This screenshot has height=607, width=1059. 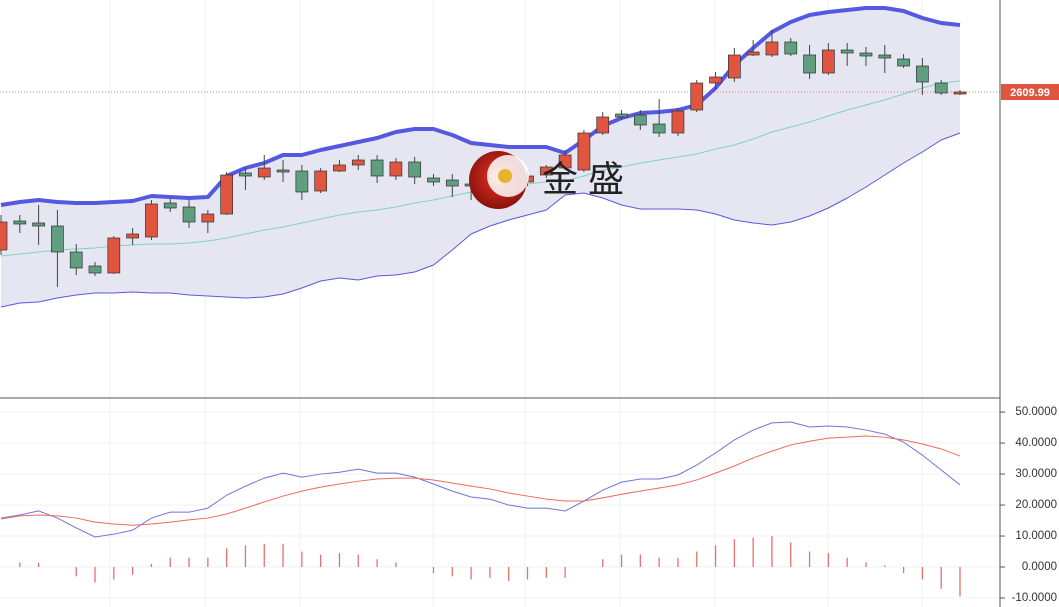 I want to click on watermark: 金 盛, so click(x=546, y=180).